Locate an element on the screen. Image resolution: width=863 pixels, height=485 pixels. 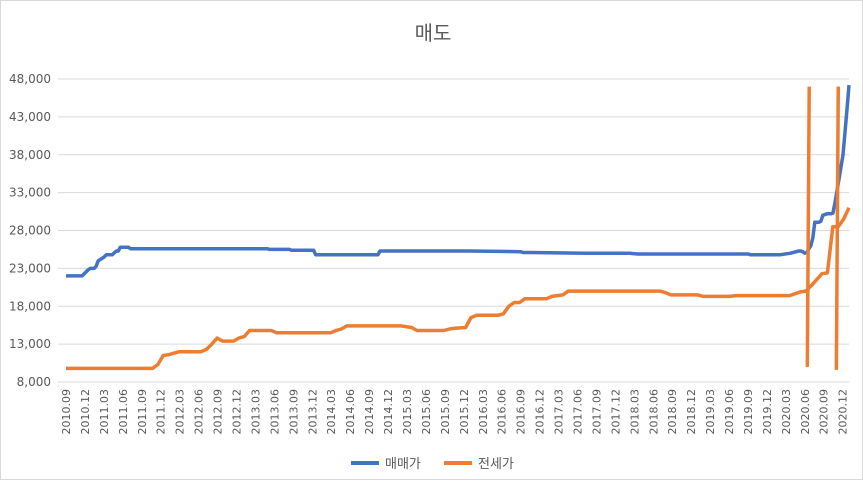
y-tick-label: 28,000 is located at coordinates (30, 231).